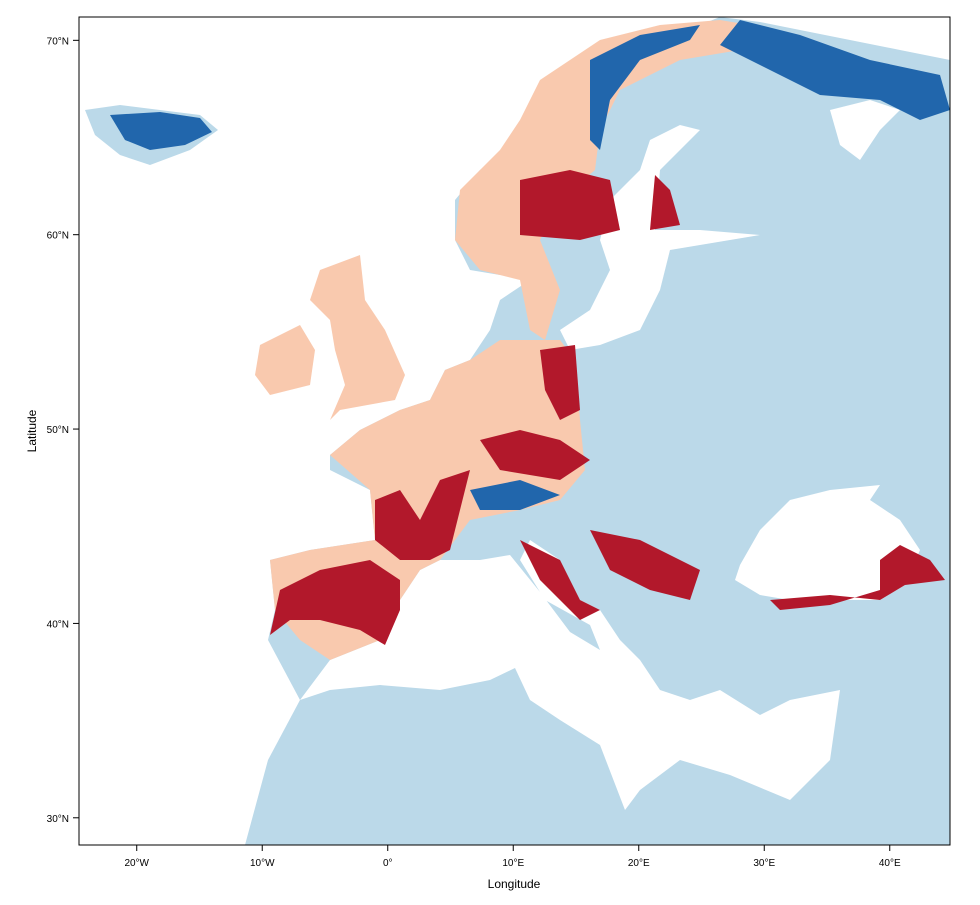  What do you see at coordinates (515, 495) in the screenshot?
I see `region-alps` at bounding box center [515, 495].